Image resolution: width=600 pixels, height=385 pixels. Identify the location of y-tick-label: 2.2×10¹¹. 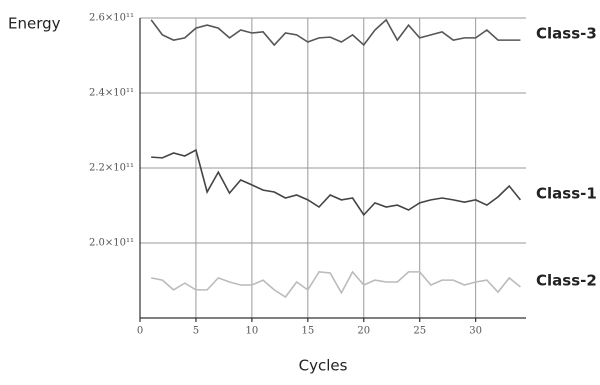
(111, 168).